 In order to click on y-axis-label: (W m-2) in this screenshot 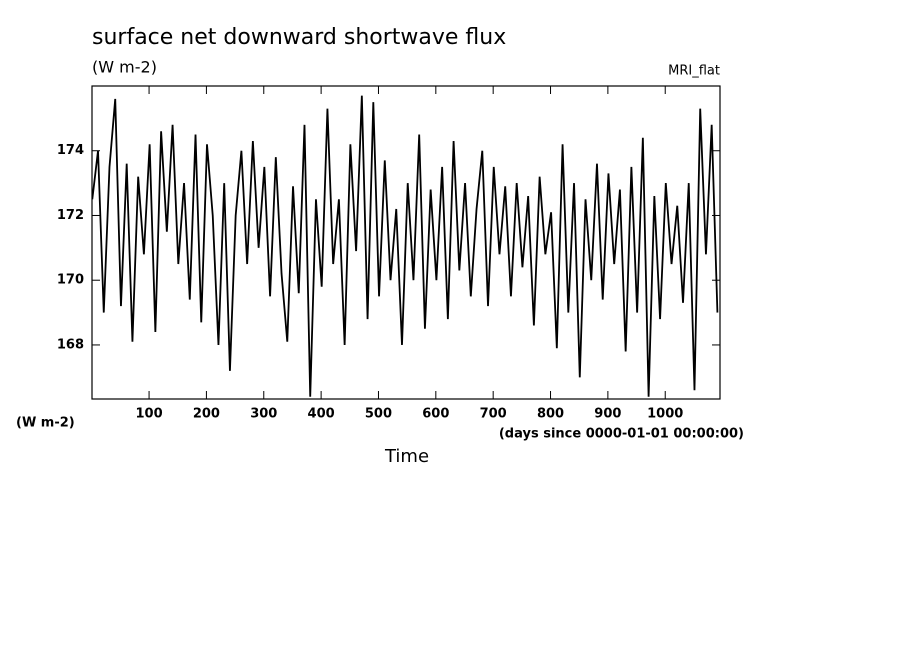, I will do `click(45, 423)`.